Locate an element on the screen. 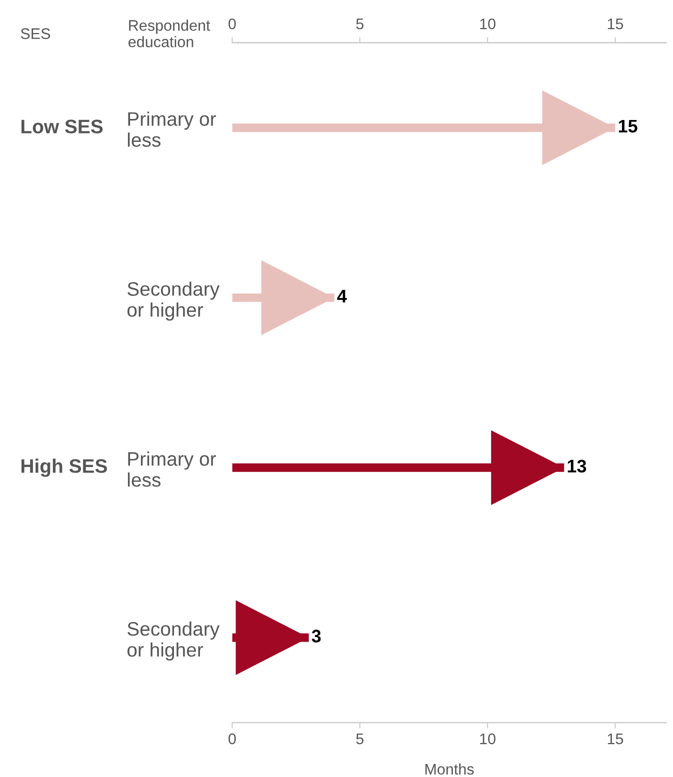 This screenshot has width=673, height=777. x-tick-label: 0 is located at coordinates (232, 738).